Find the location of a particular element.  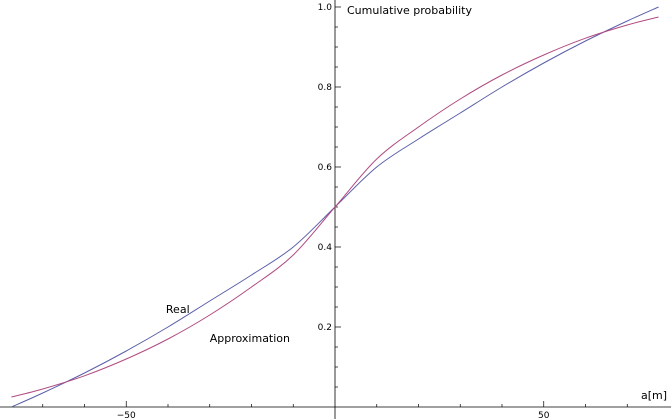

x-tick-label: −50 is located at coordinates (126, 415).